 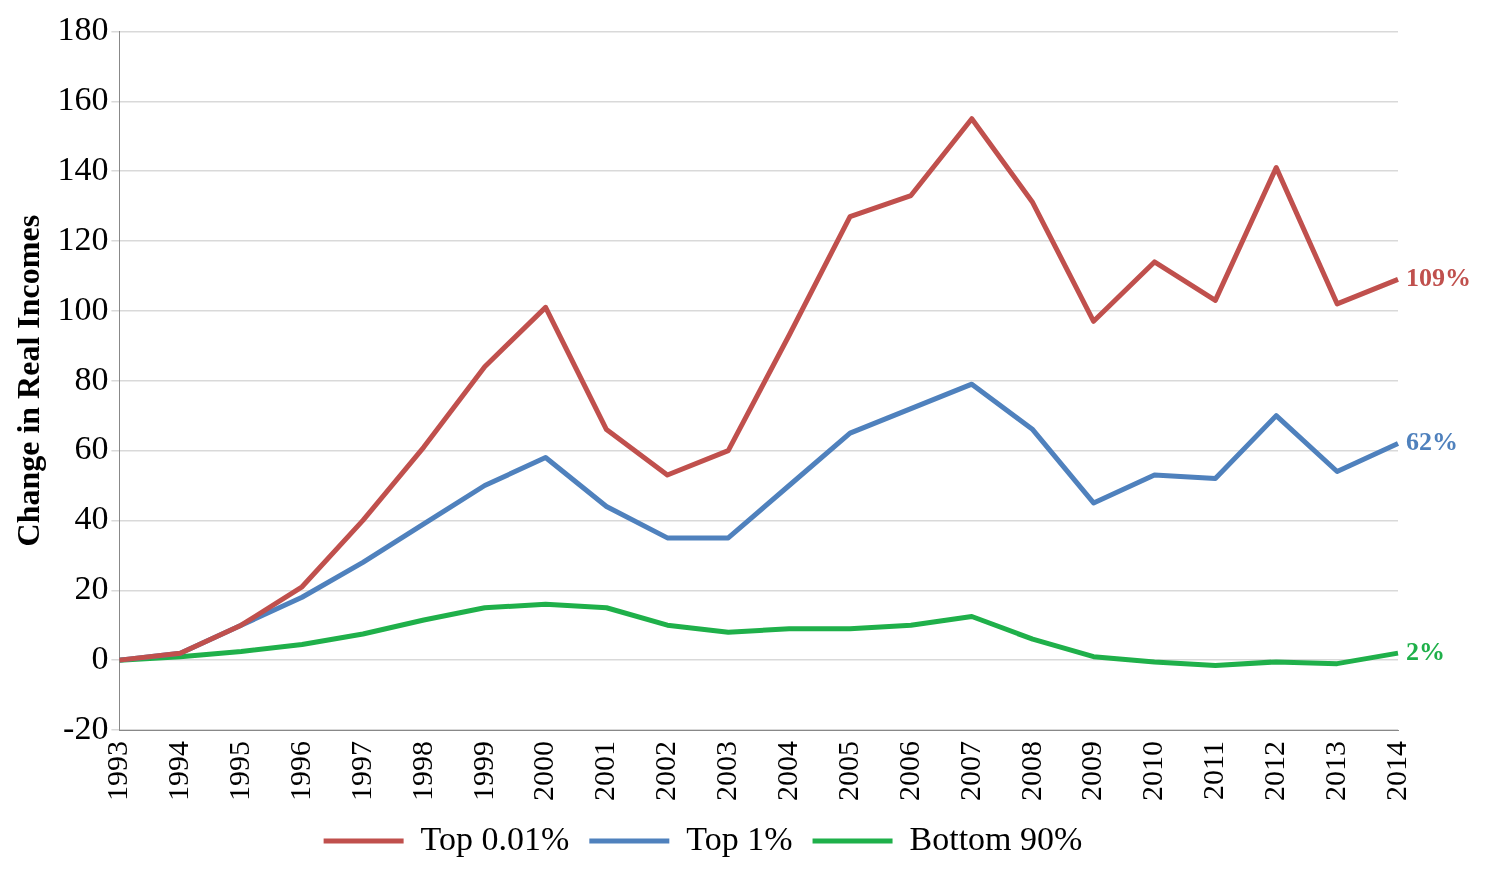 I want to click on y-tick-label: 0, so click(x=100, y=658).